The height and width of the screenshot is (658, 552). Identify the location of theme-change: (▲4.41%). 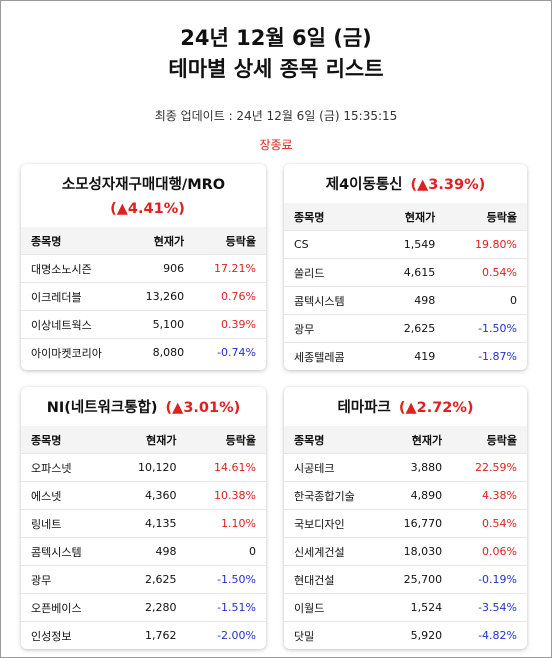
(147, 209).